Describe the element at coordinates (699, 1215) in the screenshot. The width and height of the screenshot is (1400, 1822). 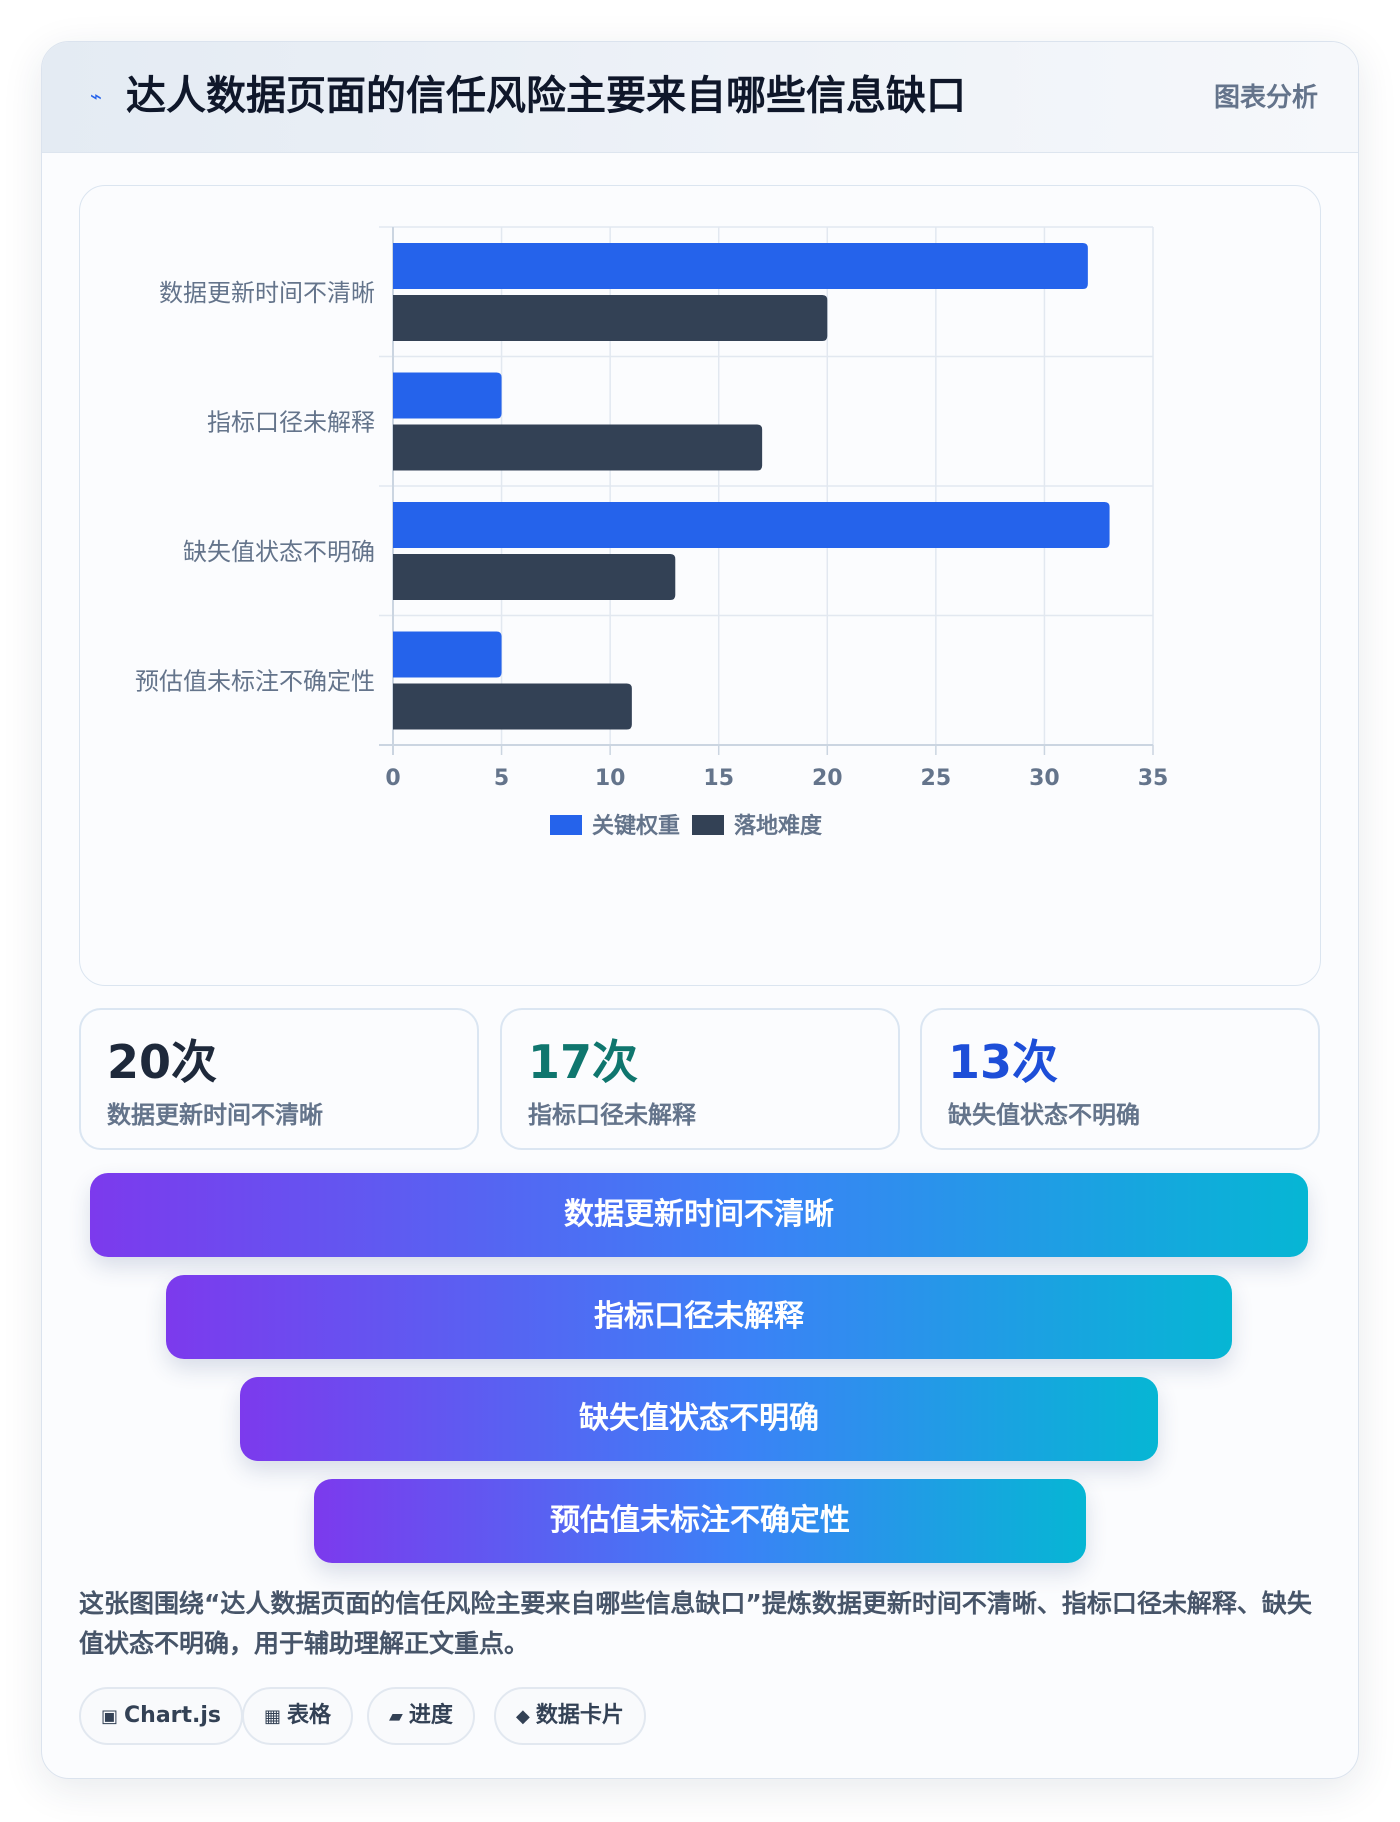
I see `funnel-step-1: 数据更新时间不清晰` at that location.